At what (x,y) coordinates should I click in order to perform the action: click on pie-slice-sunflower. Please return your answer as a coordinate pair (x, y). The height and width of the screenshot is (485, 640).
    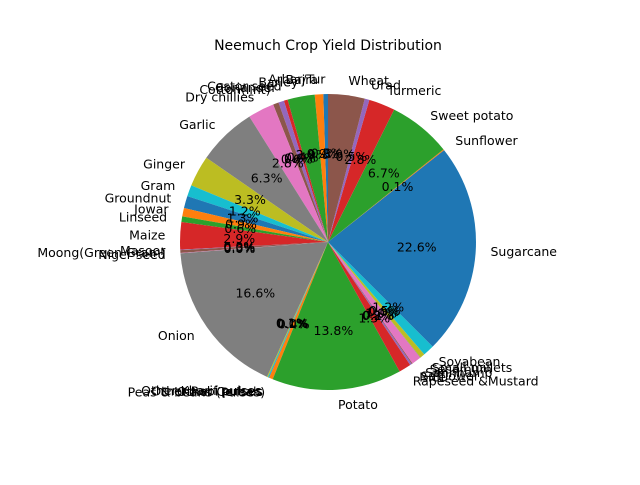
    Looking at the image, I should click on (386, 195).